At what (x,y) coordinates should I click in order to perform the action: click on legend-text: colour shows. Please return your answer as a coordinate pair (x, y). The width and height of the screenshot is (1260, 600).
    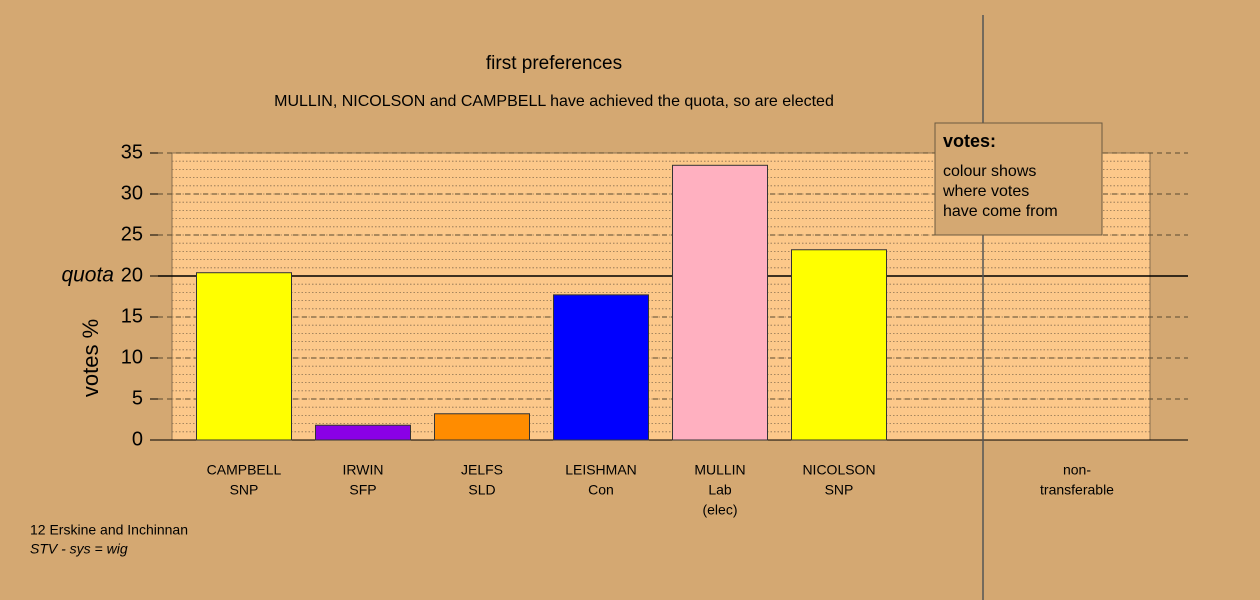
    Looking at the image, I should click on (989, 171).